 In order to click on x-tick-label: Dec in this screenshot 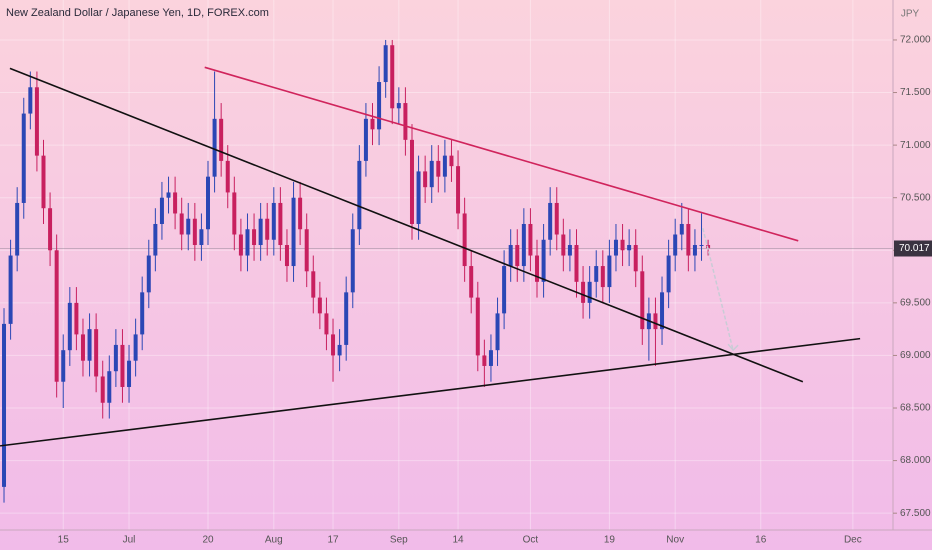, I will do `click(853, 540)`.